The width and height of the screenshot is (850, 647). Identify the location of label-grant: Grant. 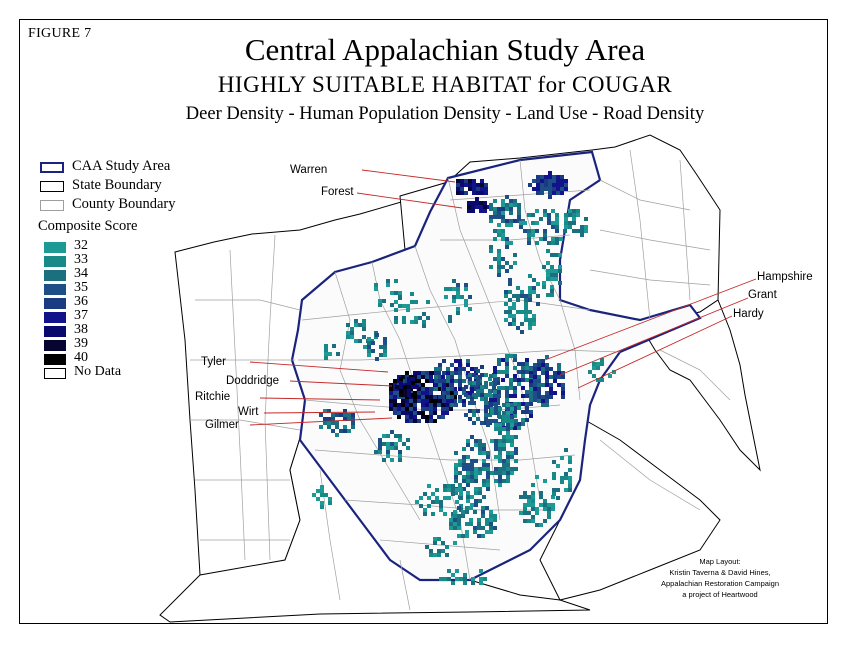
(763, 295).